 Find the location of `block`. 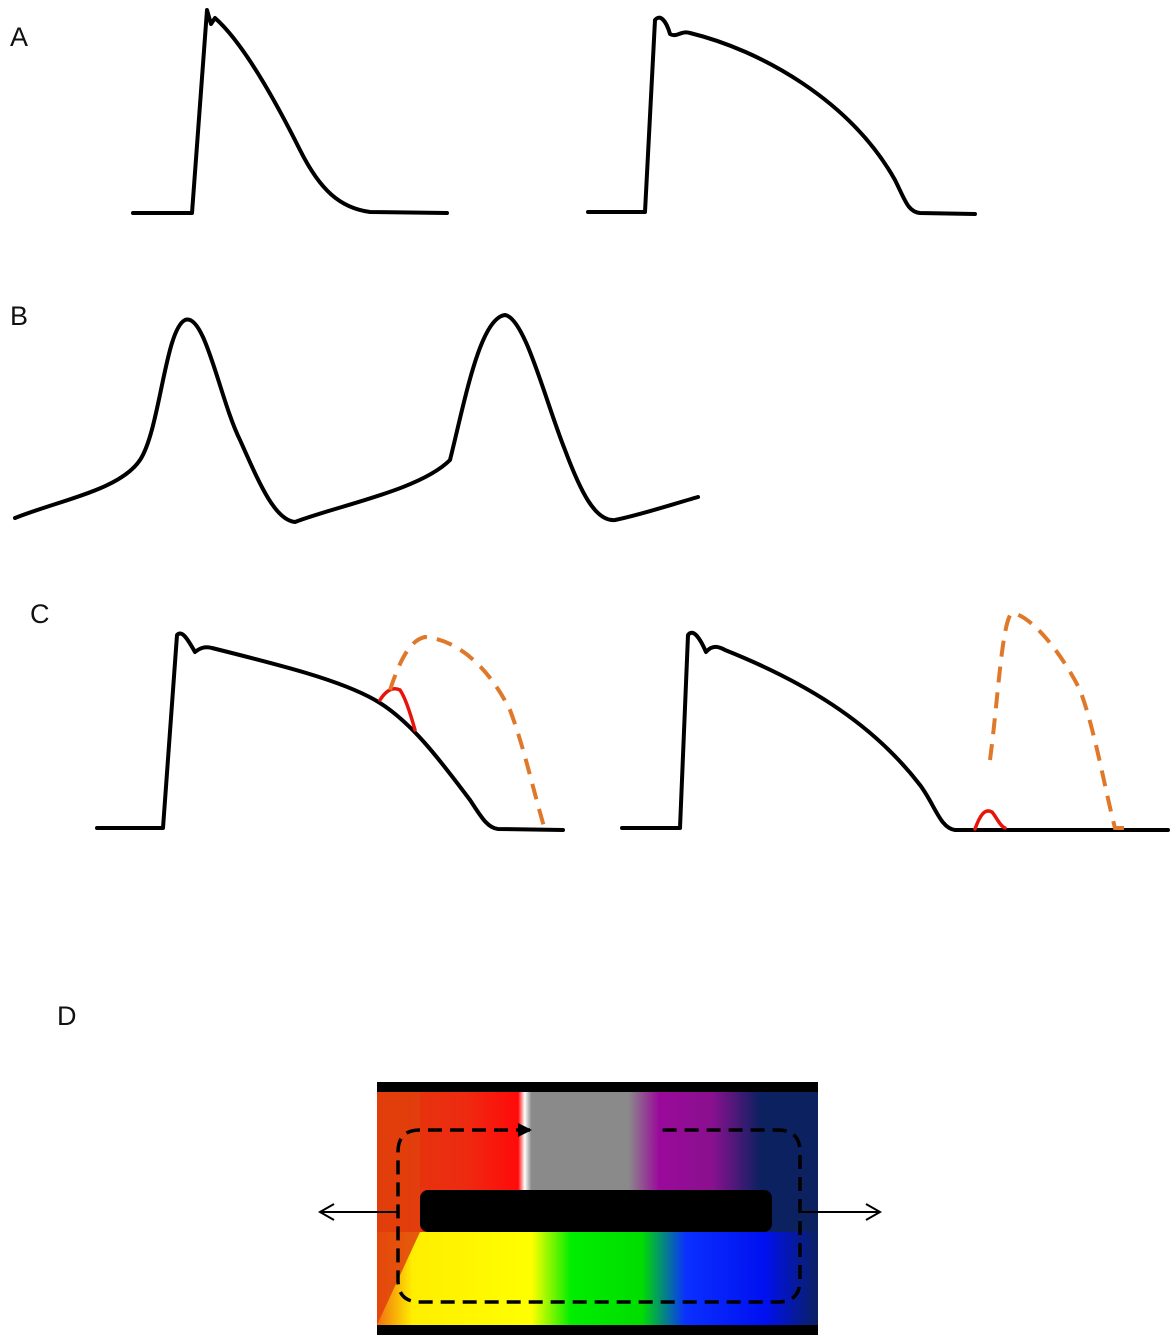

block is located at coordinates (596, 1211).